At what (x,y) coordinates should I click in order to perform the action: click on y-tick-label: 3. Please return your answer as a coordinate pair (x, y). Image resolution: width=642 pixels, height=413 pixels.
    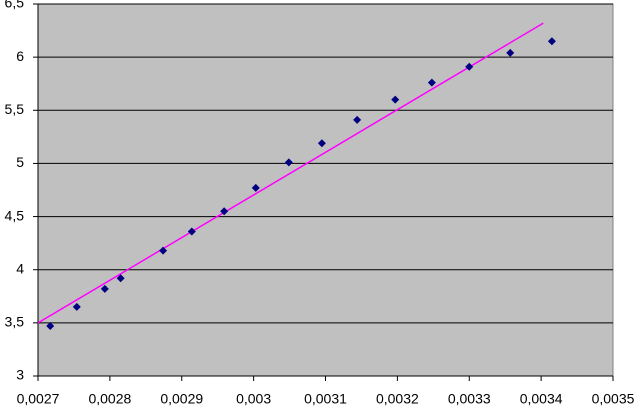
    Looking at the image, I should click on (20, 375).